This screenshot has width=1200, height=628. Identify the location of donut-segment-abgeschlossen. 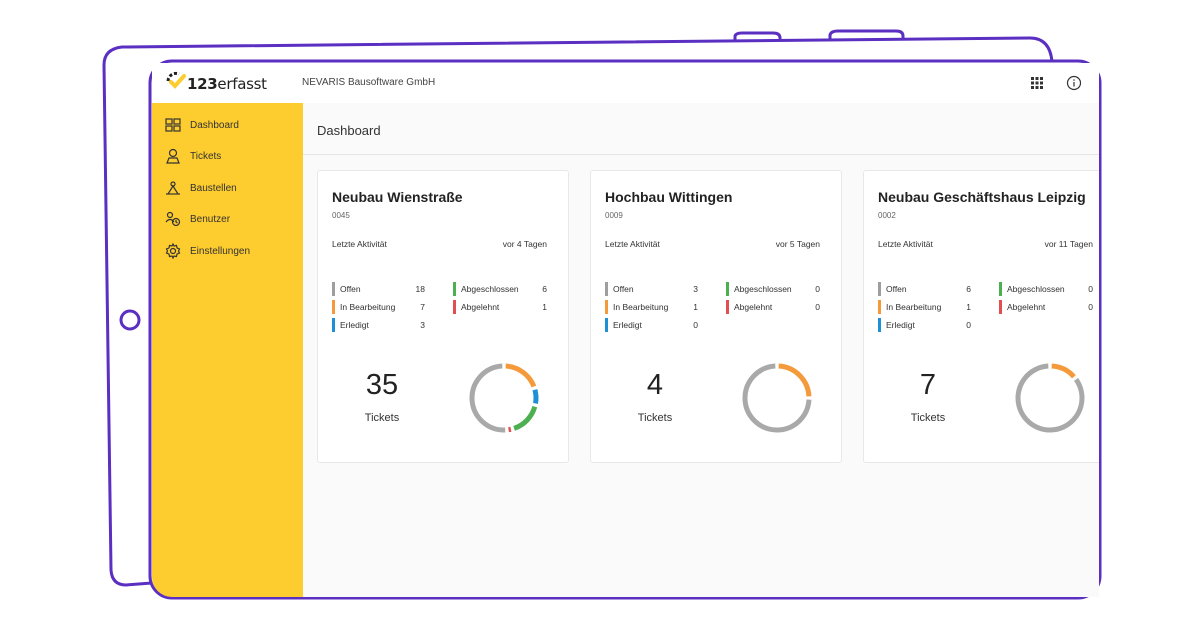
(525, 418).